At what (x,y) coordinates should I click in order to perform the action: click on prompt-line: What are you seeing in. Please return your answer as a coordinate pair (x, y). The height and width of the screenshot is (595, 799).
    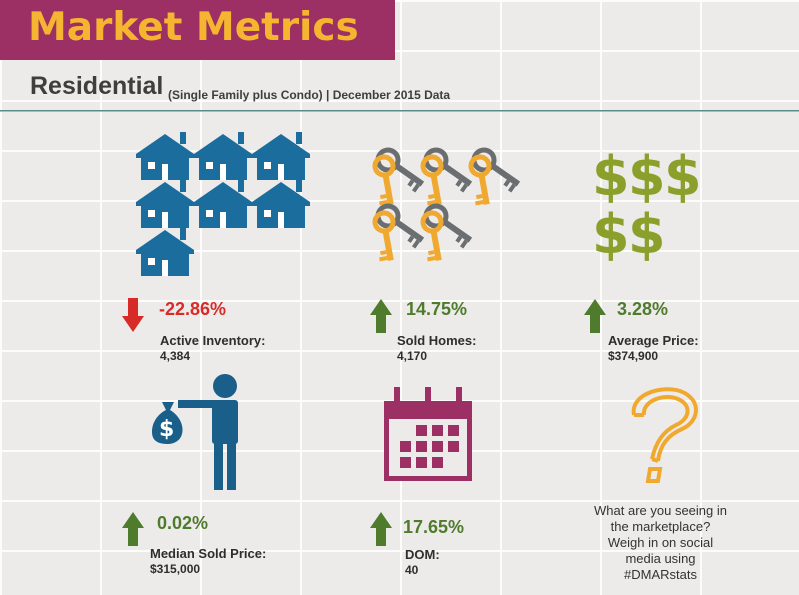
    Looking at the image, I should click on (660, 510).